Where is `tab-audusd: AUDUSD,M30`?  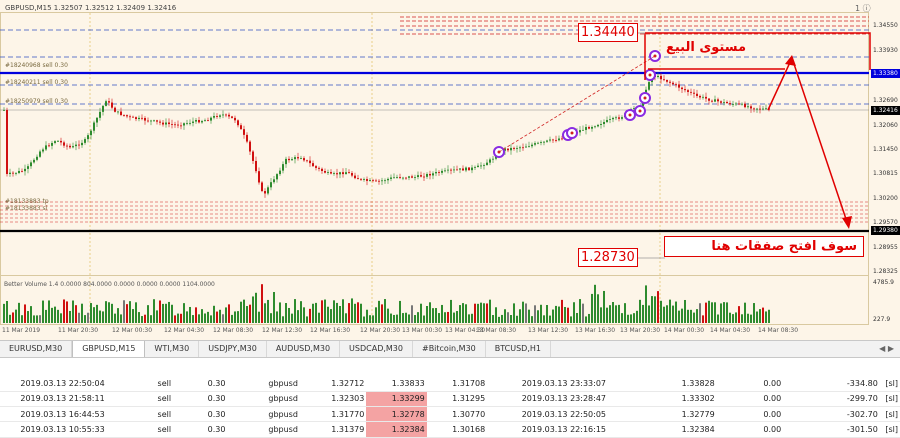 tab-audusd: AUDUSD,M30 is located at coordinates (304, 349).